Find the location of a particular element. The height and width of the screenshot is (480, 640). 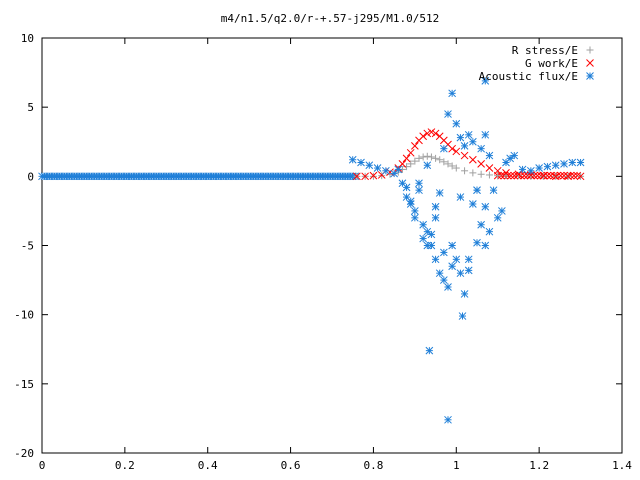

x-tick-label: 1.2 is located at coordinates (539, 465).